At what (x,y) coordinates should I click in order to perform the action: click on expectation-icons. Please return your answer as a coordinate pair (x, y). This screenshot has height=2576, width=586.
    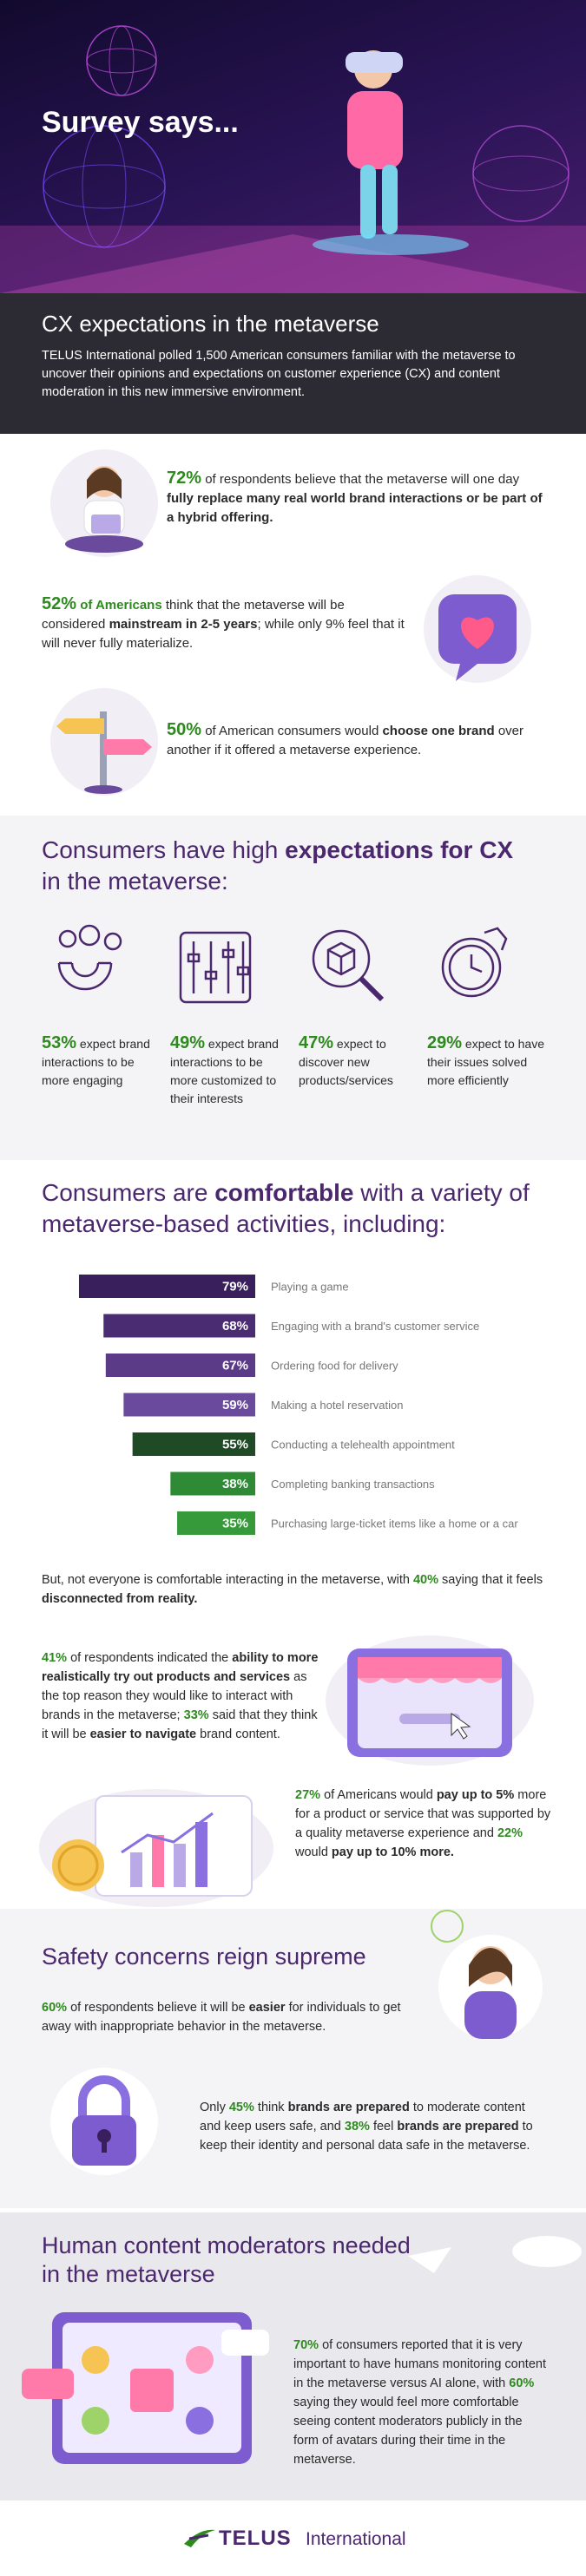
    Looking at the image, I should click on (282, 964).